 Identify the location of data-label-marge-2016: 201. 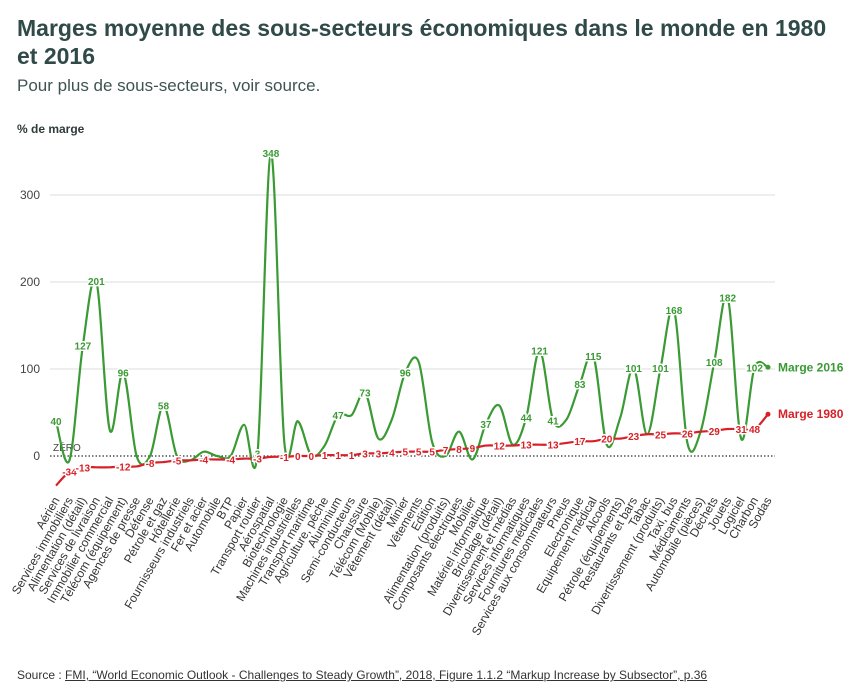
(96, 282).